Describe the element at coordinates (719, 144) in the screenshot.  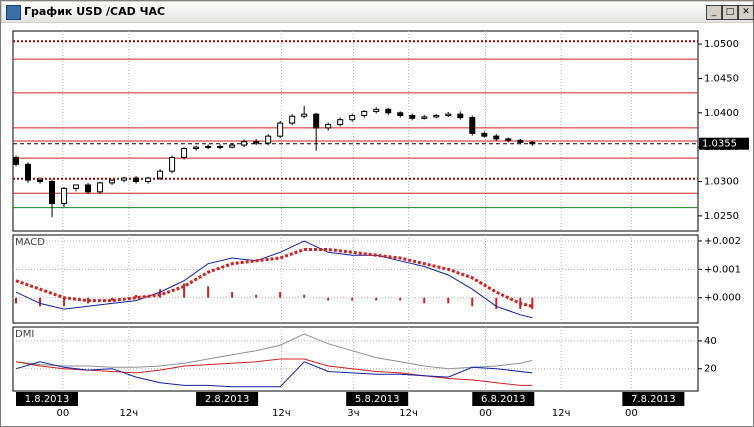
I see `price-tag-label: 1.0355` at that location.